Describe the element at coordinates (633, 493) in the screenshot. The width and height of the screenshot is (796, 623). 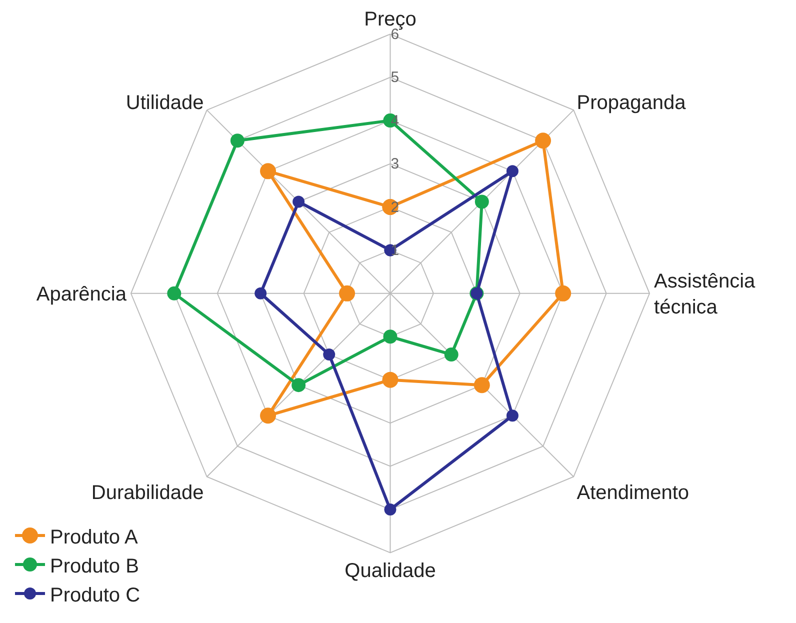
I see `spoke-label: Atendimento` at that location.